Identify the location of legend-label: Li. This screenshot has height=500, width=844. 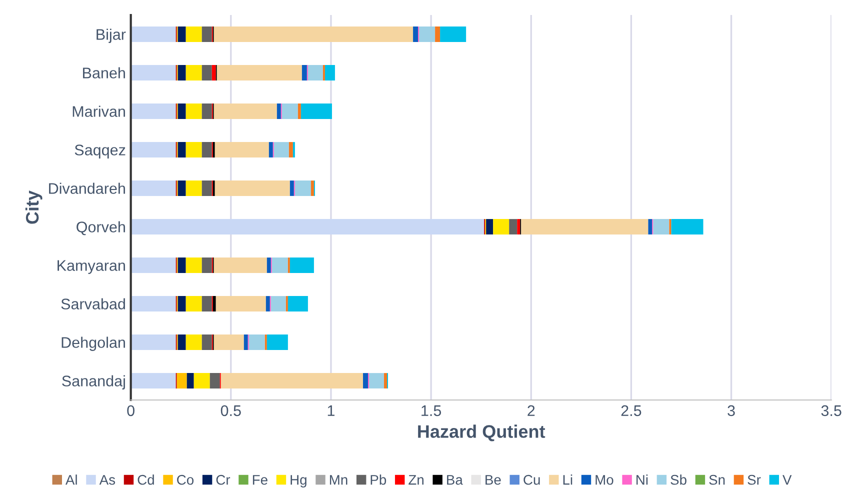
(567, 479).